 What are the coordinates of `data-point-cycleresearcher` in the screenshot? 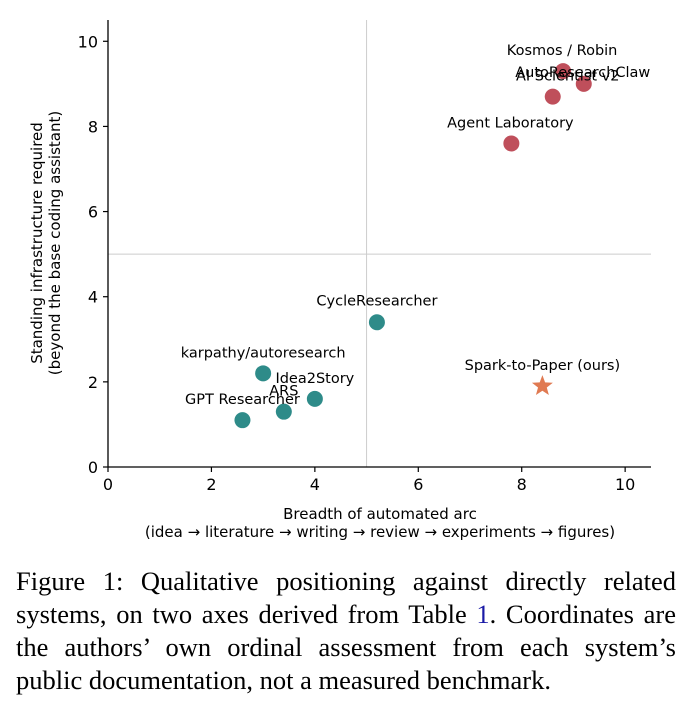 It's located at (376, 322).